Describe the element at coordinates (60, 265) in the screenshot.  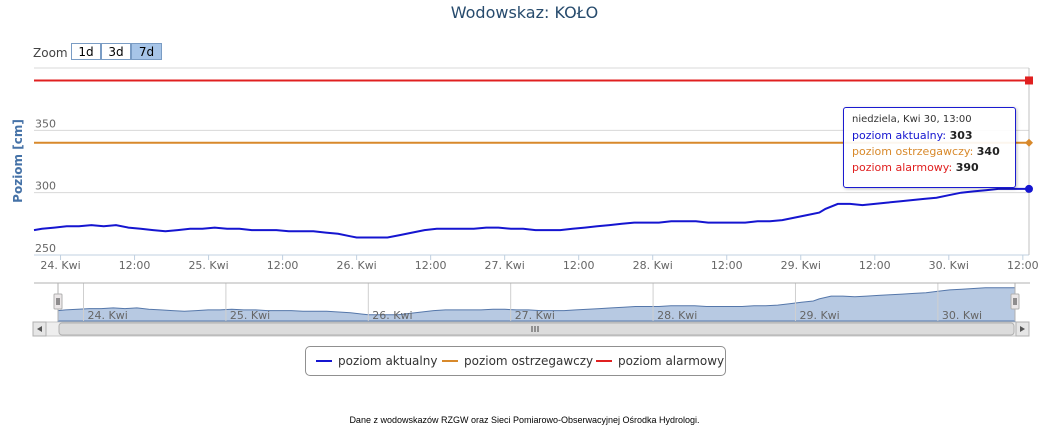
I see `x-tick-label: 24. Kwi` at that location.